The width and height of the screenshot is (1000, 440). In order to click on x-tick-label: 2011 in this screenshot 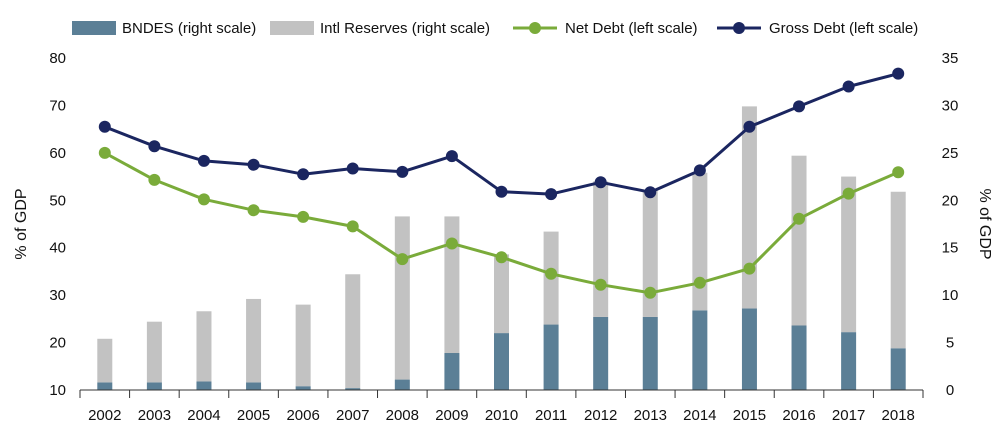, I will do `click(551, 415)`.